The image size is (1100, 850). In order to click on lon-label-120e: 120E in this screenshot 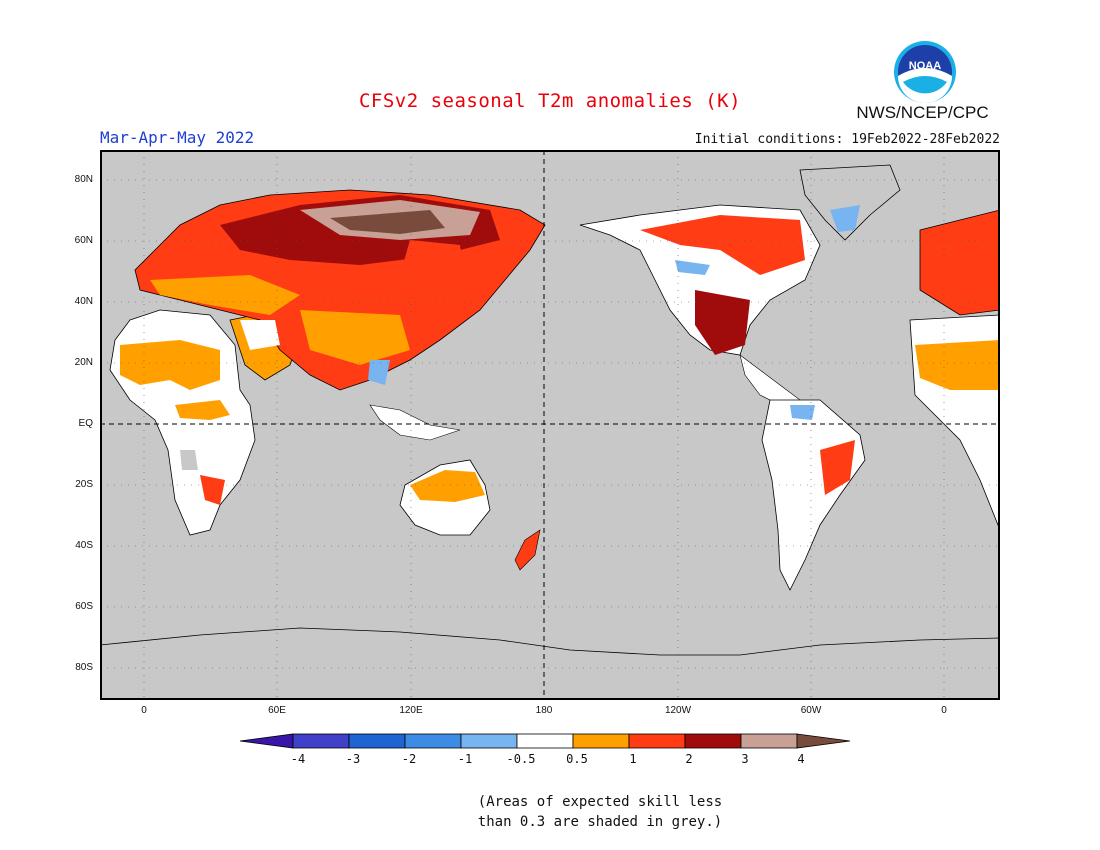, I will do `click(411, 710)`.